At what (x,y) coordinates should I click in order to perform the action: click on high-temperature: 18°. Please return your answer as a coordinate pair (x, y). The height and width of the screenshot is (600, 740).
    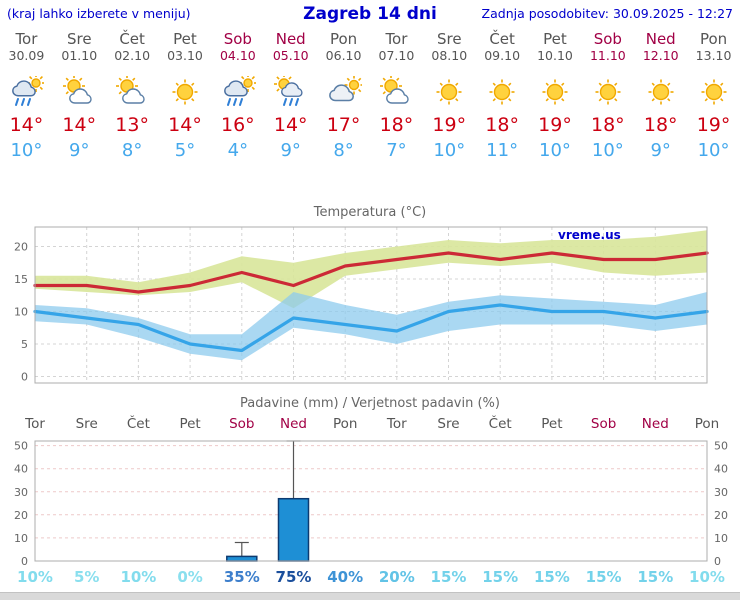
    Looking at the image, I should click on (502, 125).